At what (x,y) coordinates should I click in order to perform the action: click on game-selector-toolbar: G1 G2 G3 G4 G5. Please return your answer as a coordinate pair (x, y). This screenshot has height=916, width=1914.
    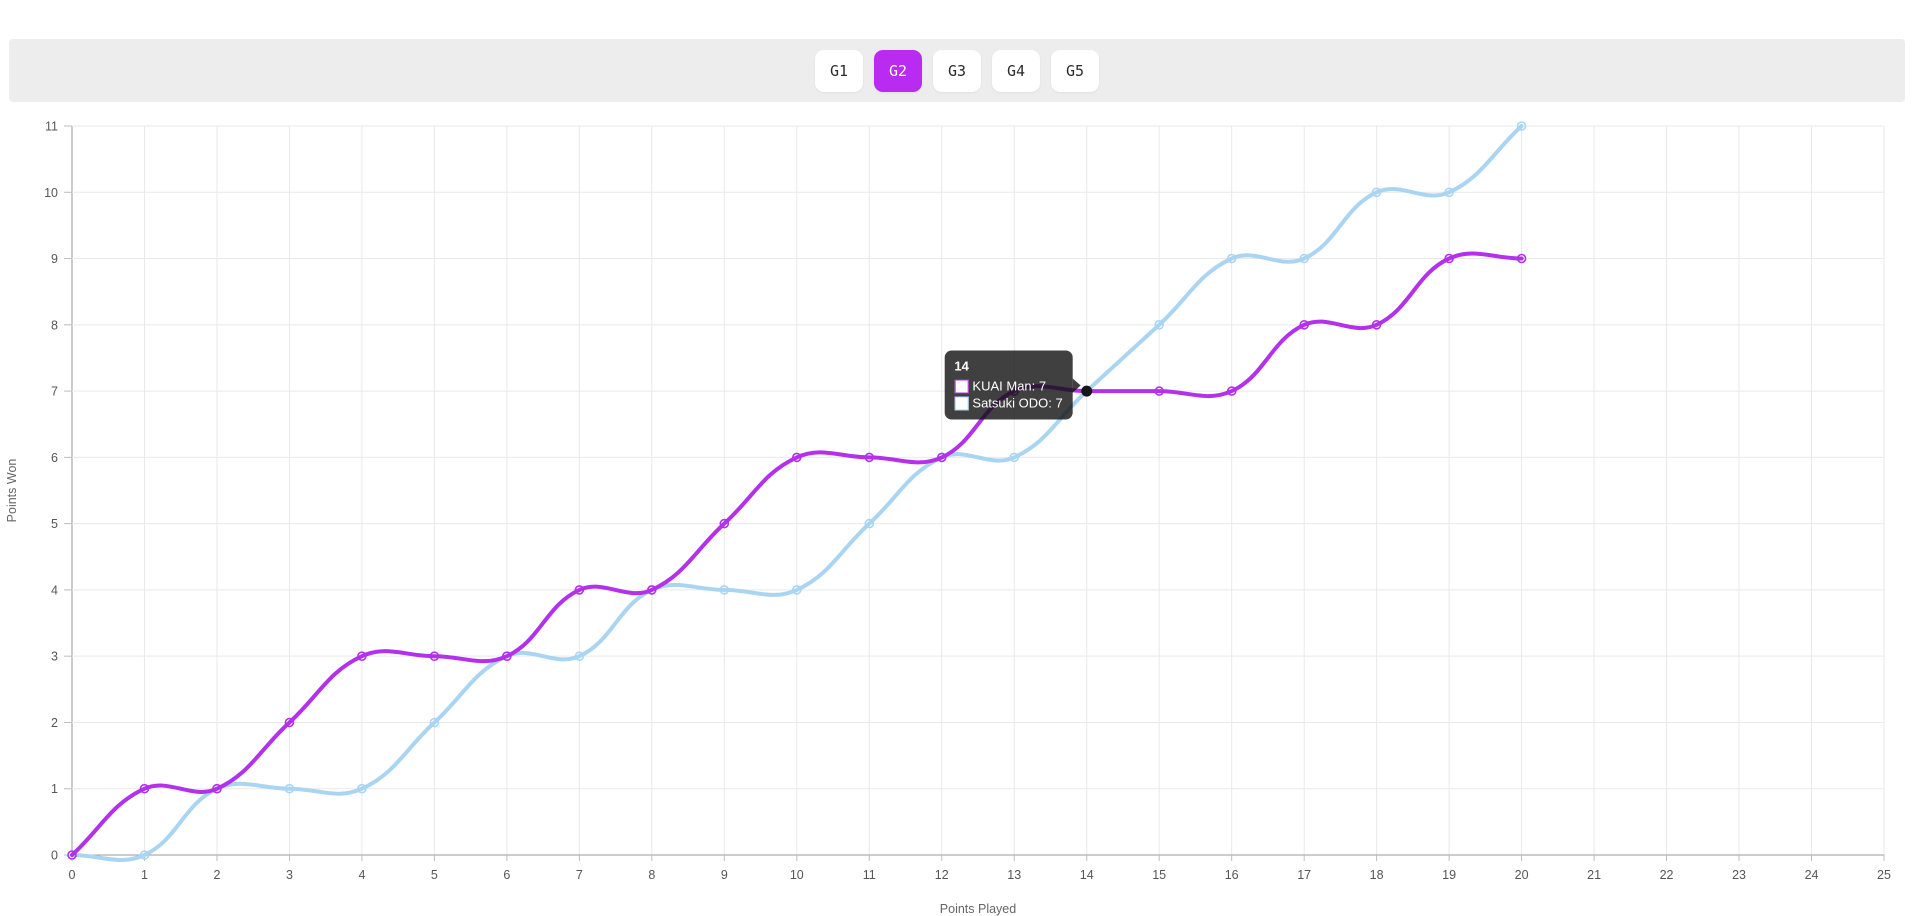
    Looking at the image, I should click on (957, 70).